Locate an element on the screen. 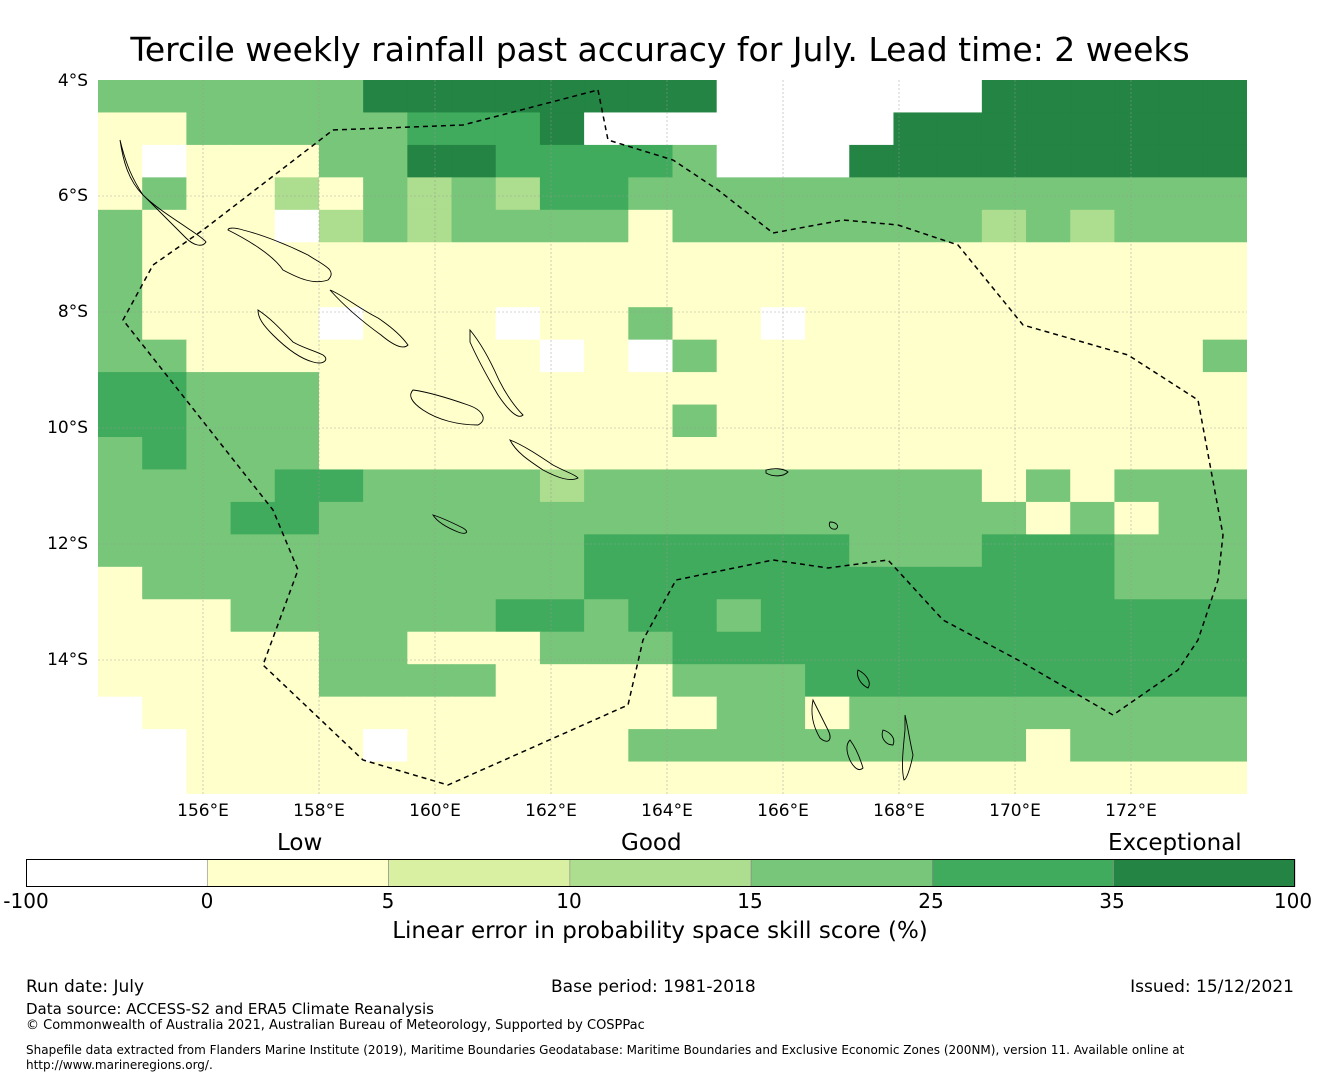 This screenshot has height=1080, width=1320. lon-label-166e: 166°E is located at coordinates (783, 811).